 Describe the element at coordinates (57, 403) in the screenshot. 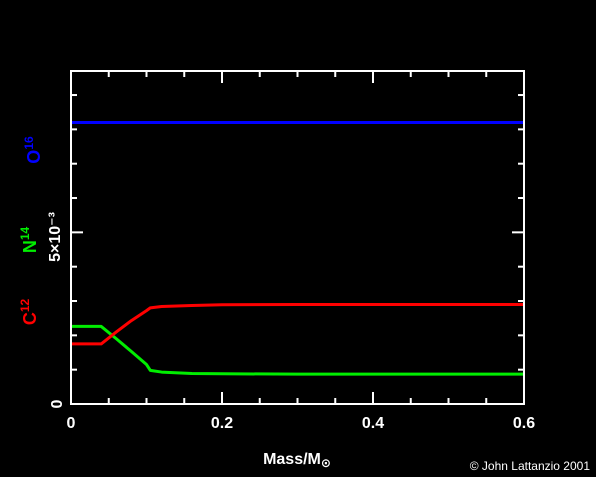

I see `y-tick-label: 0` at that location.